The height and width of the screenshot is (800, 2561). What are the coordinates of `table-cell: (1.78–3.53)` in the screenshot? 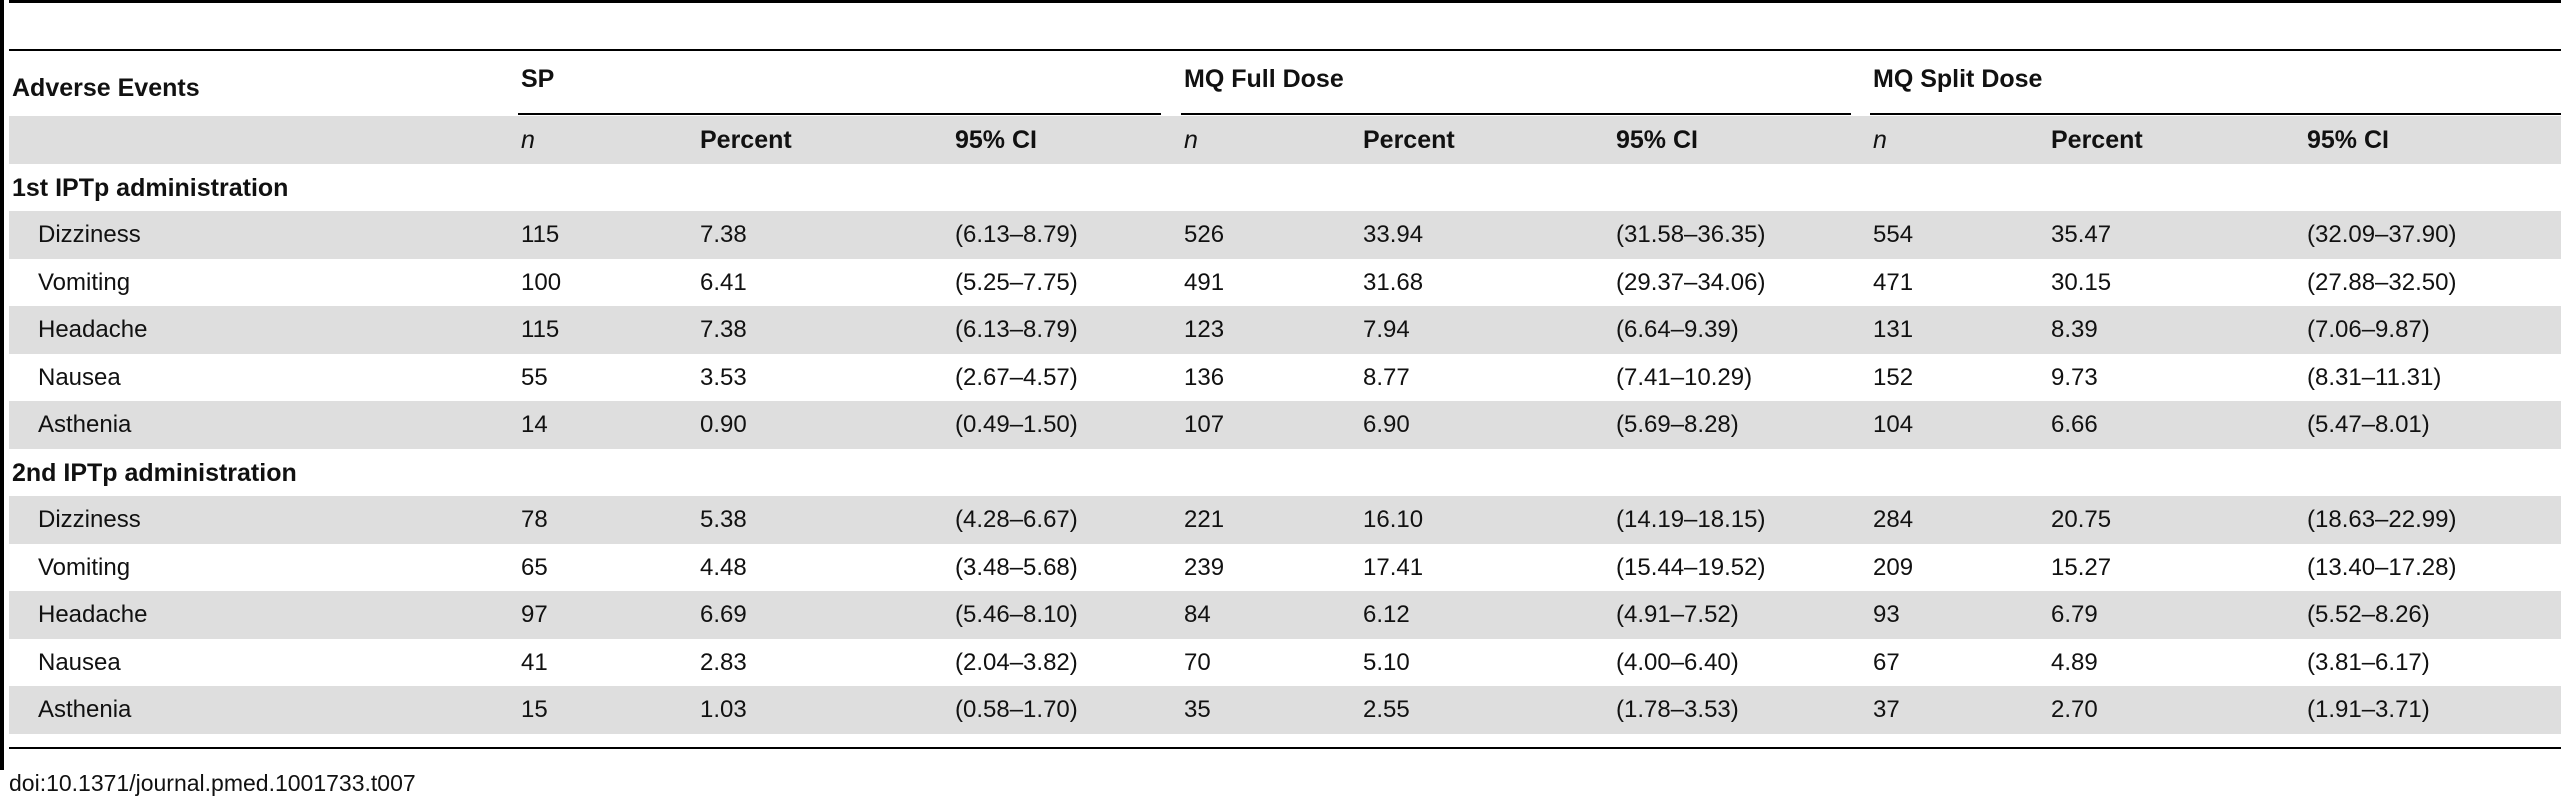 It's located at (1677, 709).